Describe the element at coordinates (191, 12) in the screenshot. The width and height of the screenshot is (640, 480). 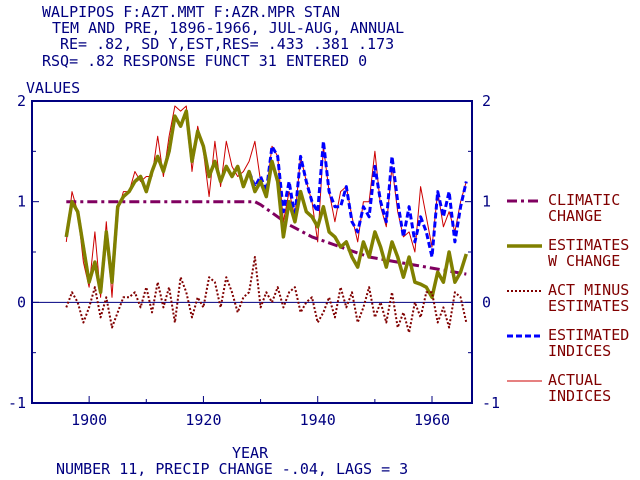
I see `header-line-1: WALPIPOS F:AZT.MMT F:AZR.MPR STAN` at that location.